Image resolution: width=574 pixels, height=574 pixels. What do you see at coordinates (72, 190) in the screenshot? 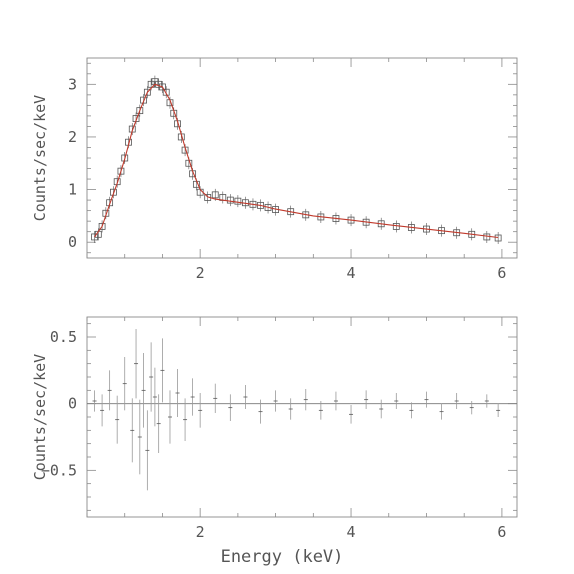
I see `y-tick-label: 1` at bounding box center [72, 190].